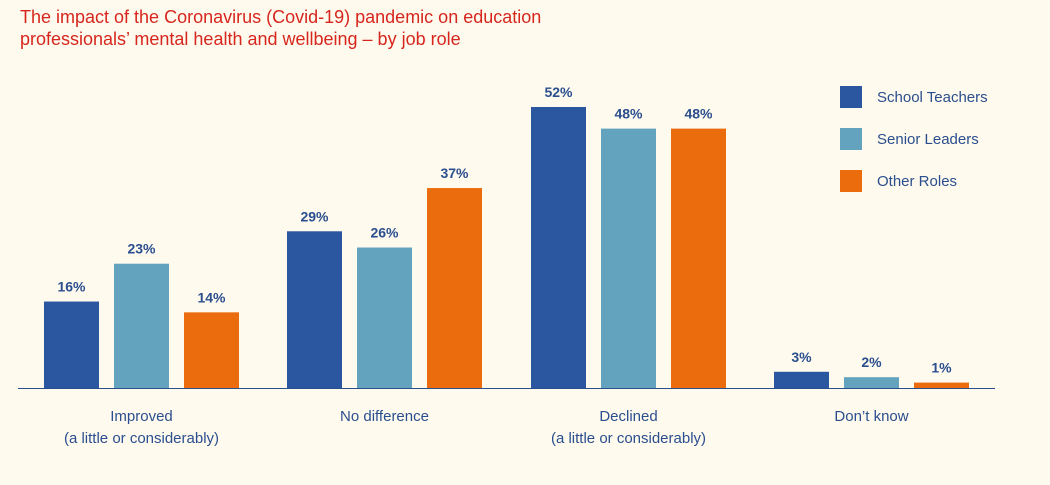 The width and height of the screenshot is (1050, 485). What do you see at coordinates (141, 438) in the screenshot?
I see `category-label-0-1: (a little or considerably)` at bounding box center [141, 438].